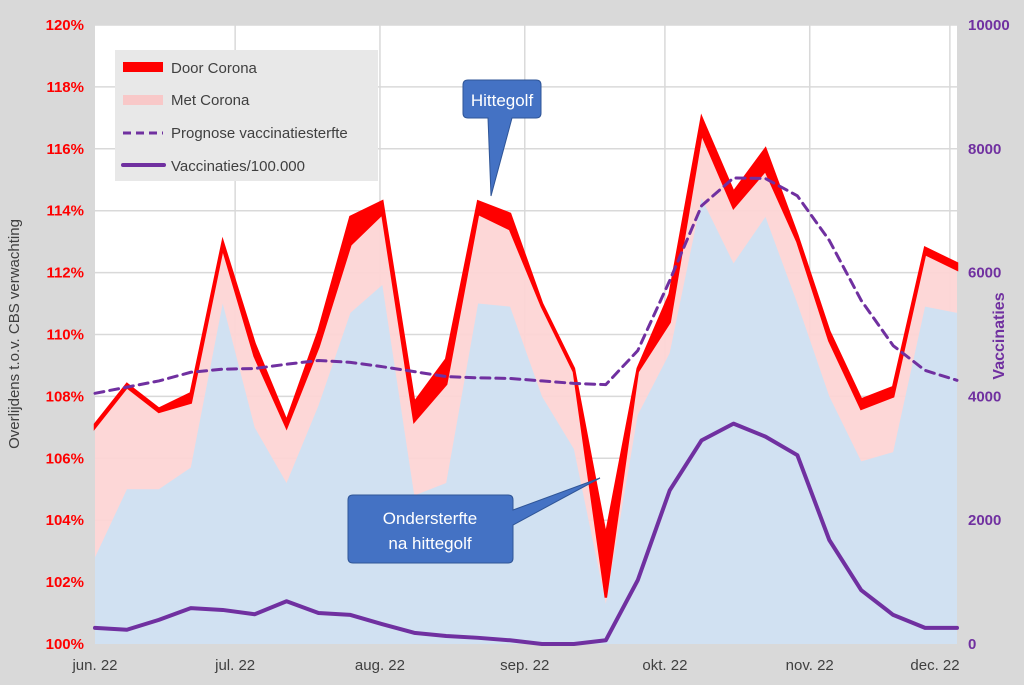  What do you see at coordinates (143, 100) in the screenshot?
I see `legend-swatch-met-corona` at bounding box center [143, 100].